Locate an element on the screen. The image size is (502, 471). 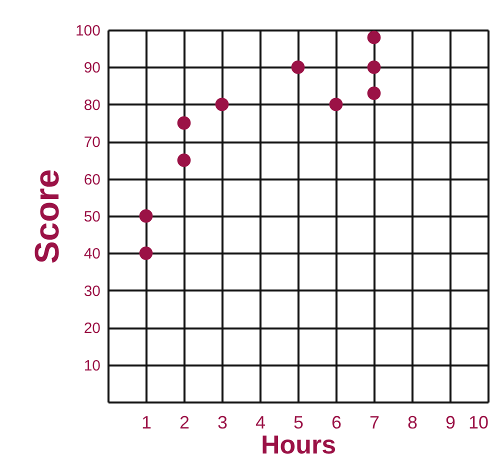
y-tick-label: 80 is located at coordinates (92, 105).